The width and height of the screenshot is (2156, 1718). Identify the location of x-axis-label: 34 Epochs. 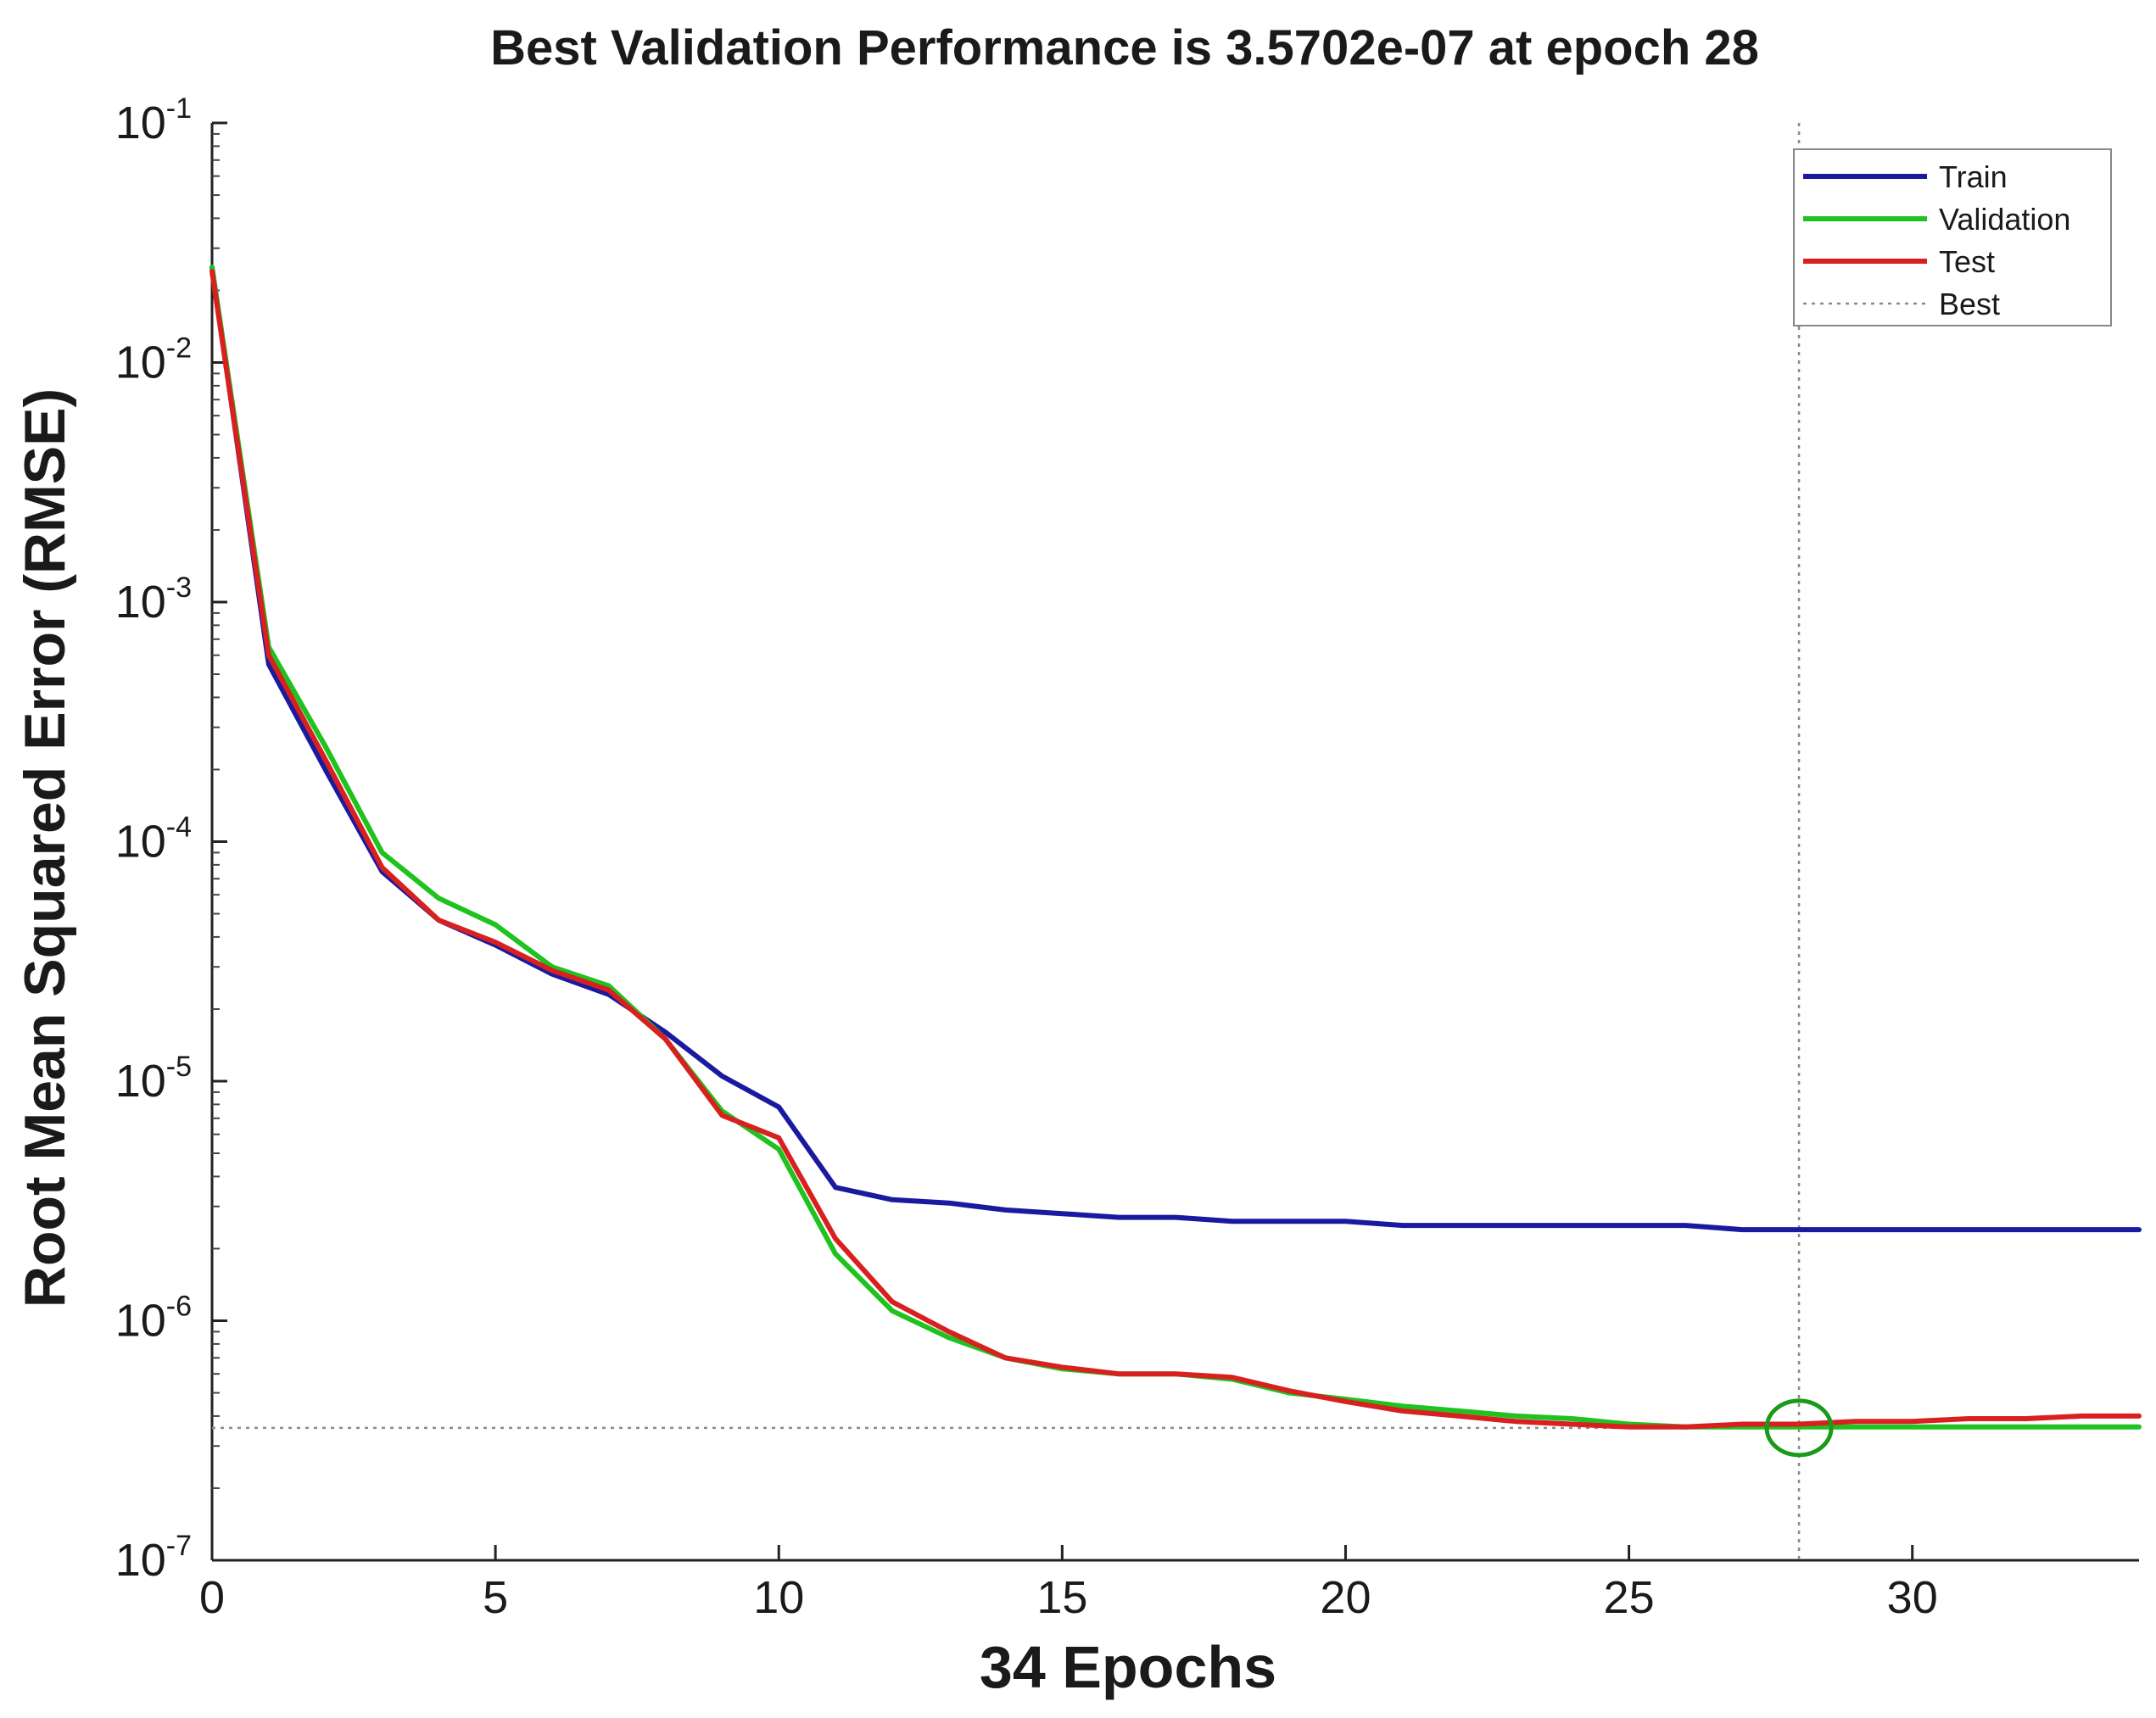
(1128, 1667).